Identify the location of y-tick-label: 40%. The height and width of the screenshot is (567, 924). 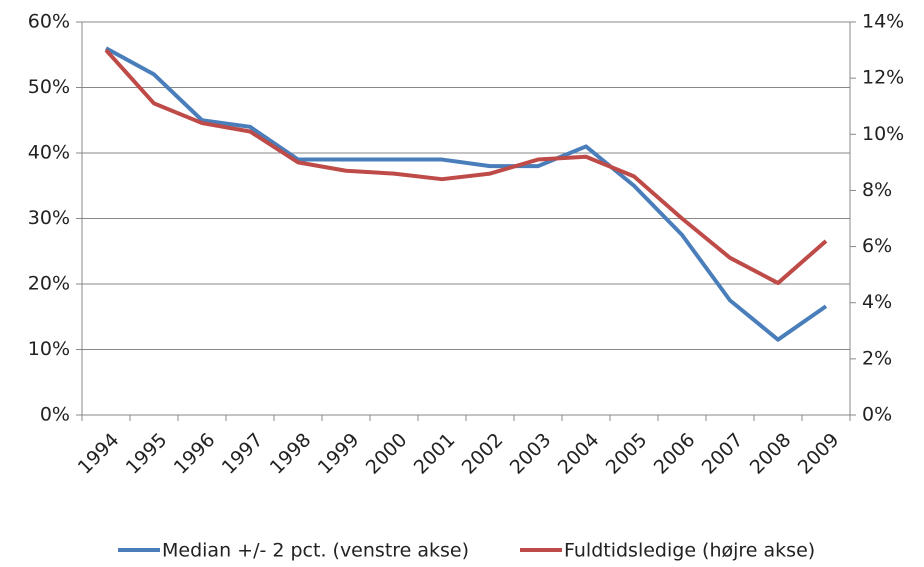
(49, 153).